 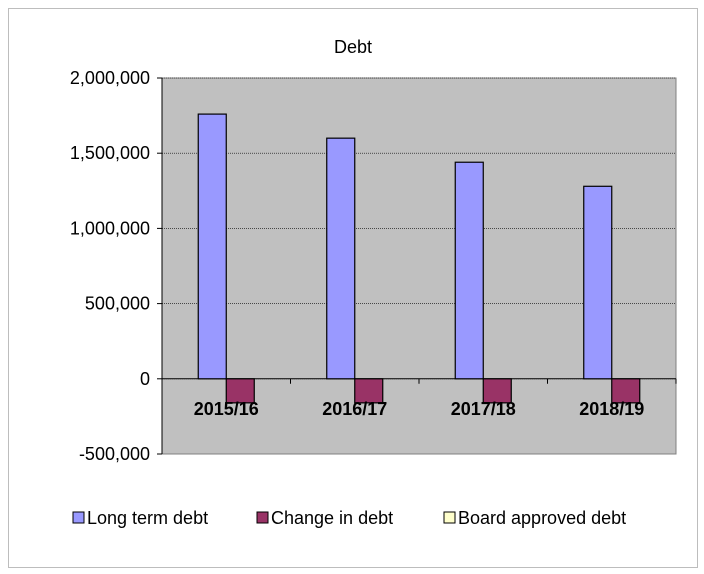 I want to click on legend-label-long-term-debt: Long term debt, so click(x=147, y=518).